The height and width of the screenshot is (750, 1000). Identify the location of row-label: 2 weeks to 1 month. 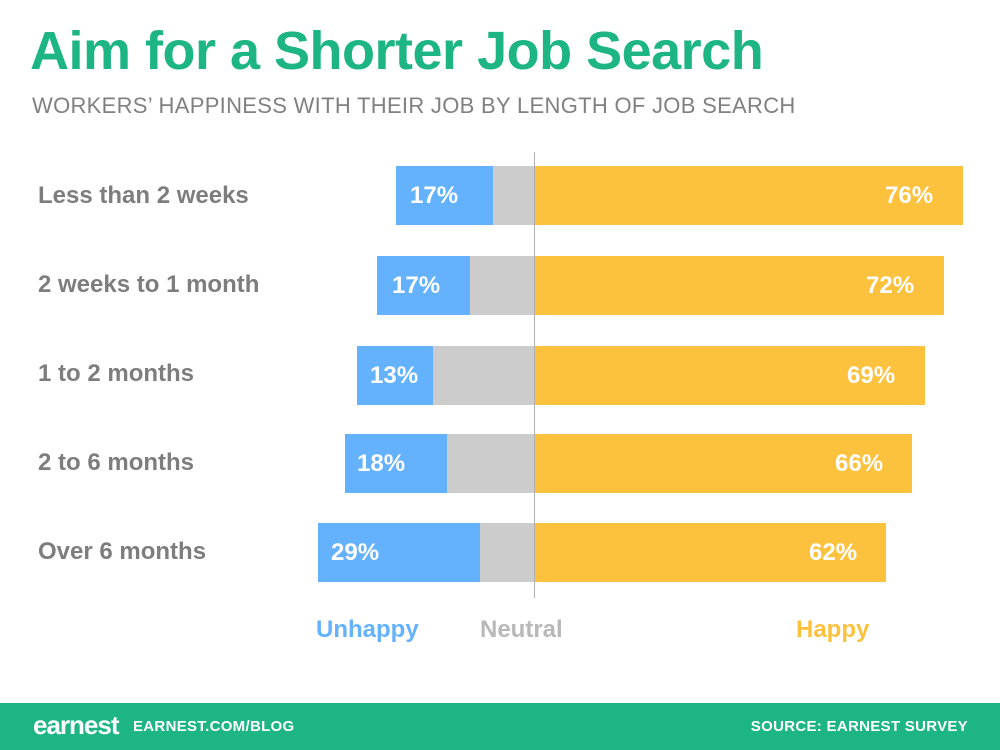
(149, 284).